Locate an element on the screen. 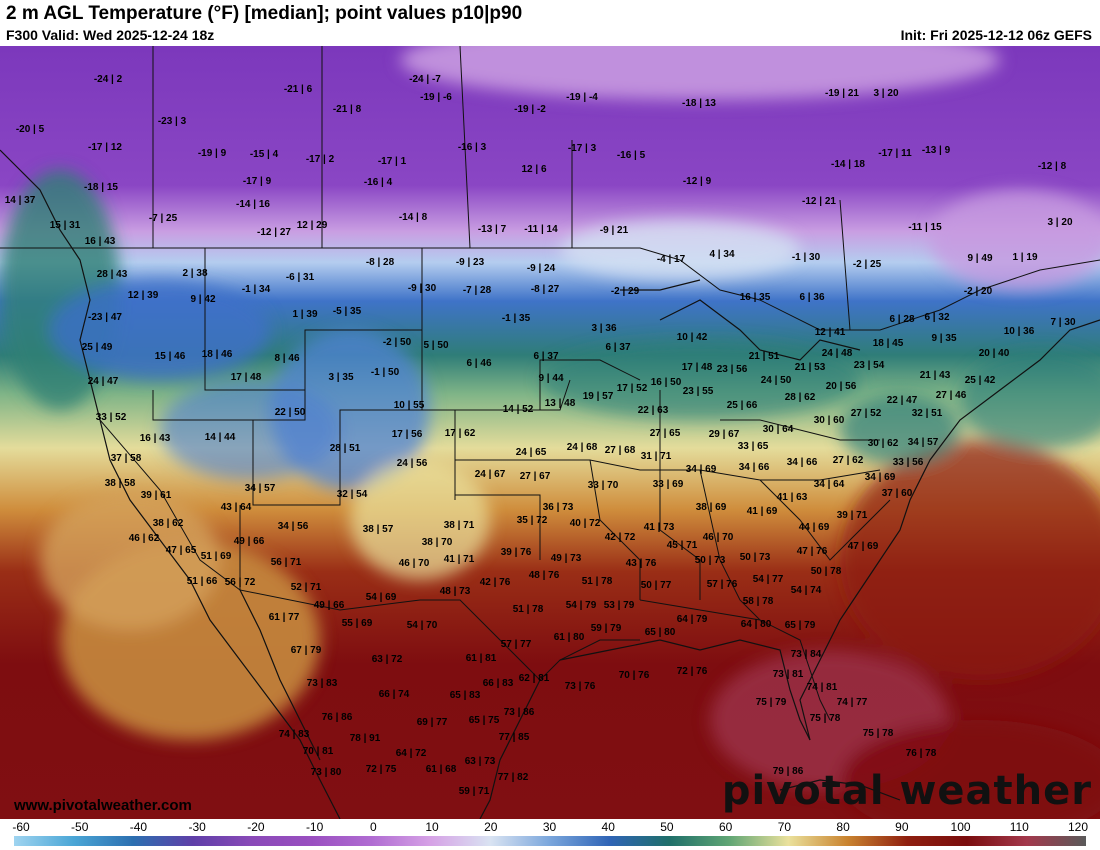 Image resolution: width=1100 pixels, height=850 pixels. website-url: www.pivotalweather.com is located at coordinates (103, 805).